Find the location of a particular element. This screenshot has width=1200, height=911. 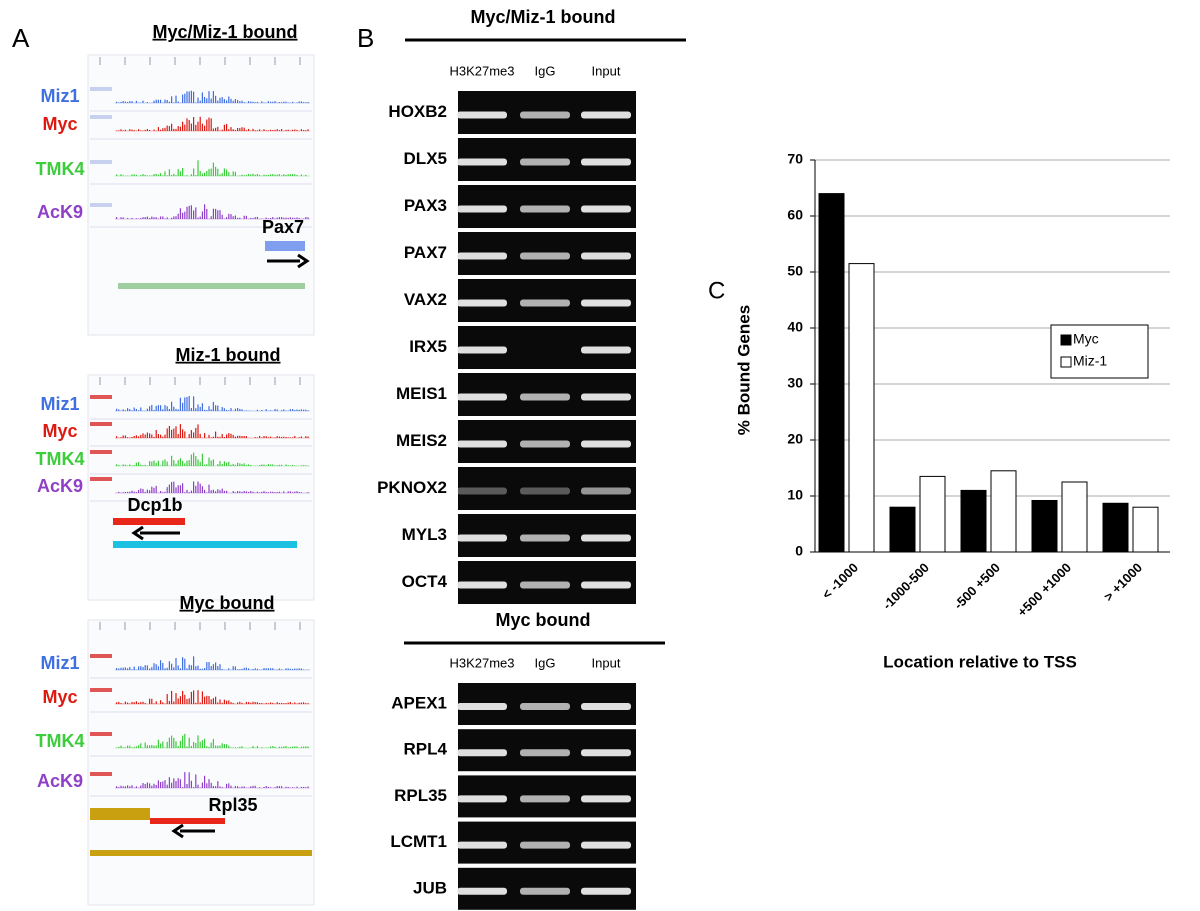

track-tag is located at coordinates (101, 117).